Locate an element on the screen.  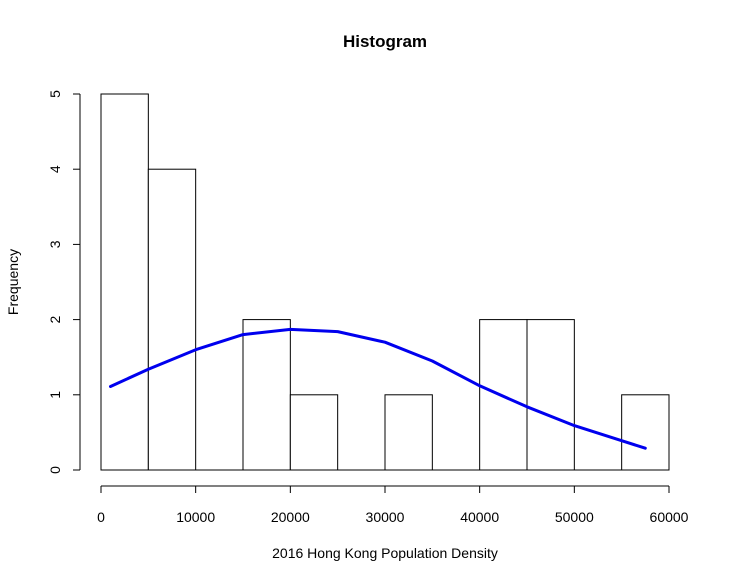
x-tick-label: 40000 is located at coordinates (479, 517).